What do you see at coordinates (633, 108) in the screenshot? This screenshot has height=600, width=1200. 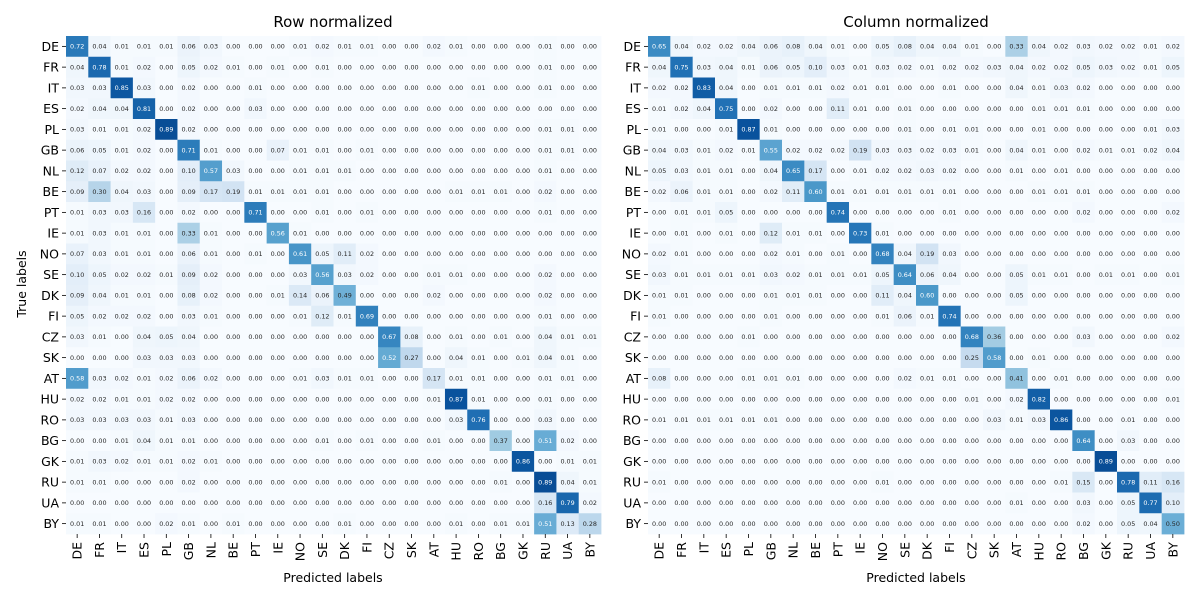 I see `y-tick-label: ES` at bounding box center [633, 108].